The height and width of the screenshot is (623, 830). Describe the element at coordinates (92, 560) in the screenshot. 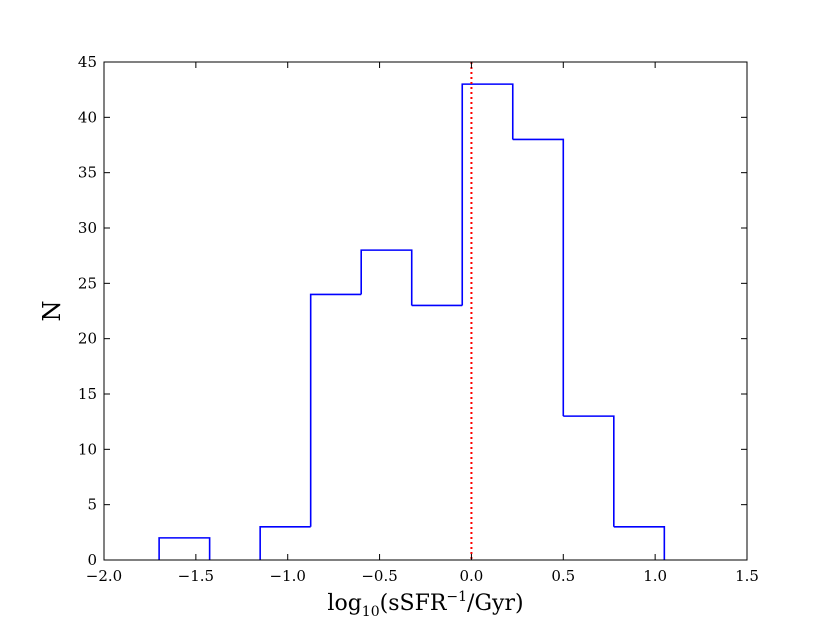

I see `y-tick-label: 0` at that location.